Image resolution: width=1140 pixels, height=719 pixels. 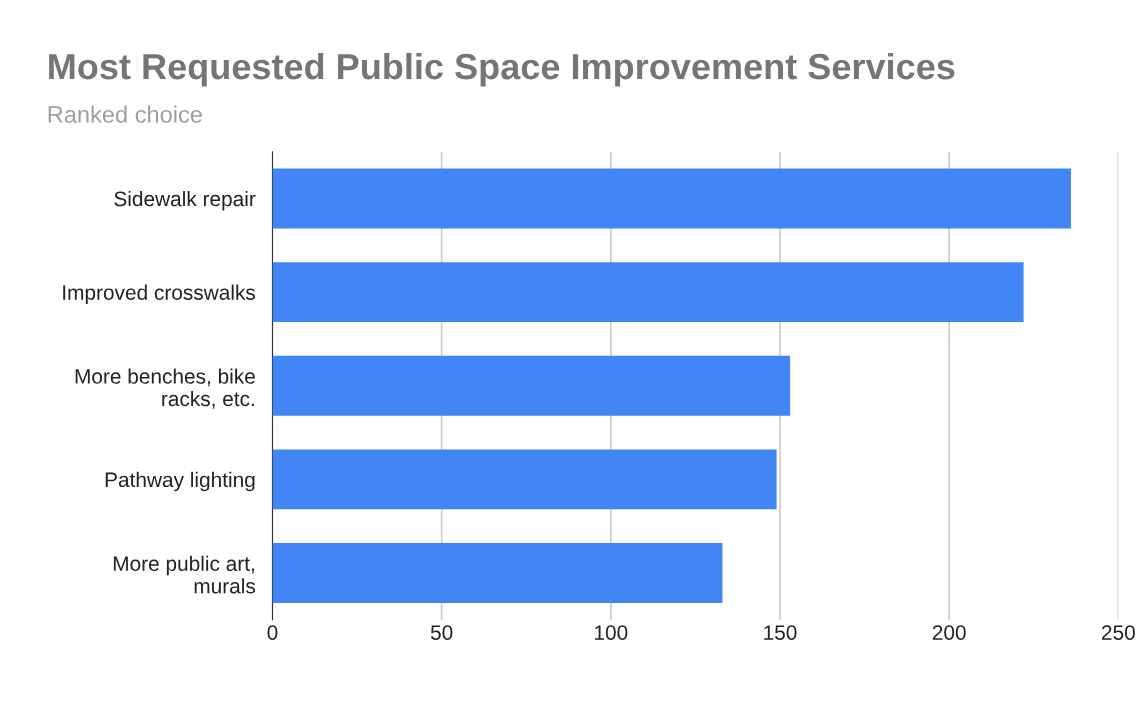 I want to click on x-tick-label: 50, so click(x=441, y=632).